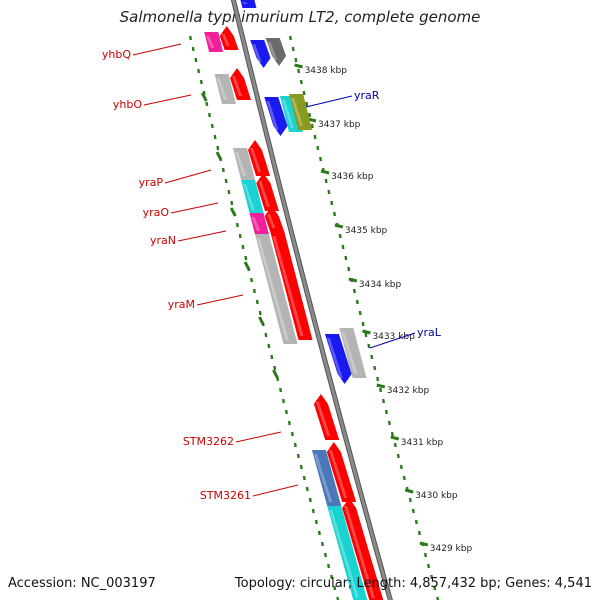 Image resolution: width=600 pixels, height=600 pixels. What do you see at coordinates (151, 182) in the screenshot?
I see `gene-label-yraP: yraP` at bounding box center [151, 182].